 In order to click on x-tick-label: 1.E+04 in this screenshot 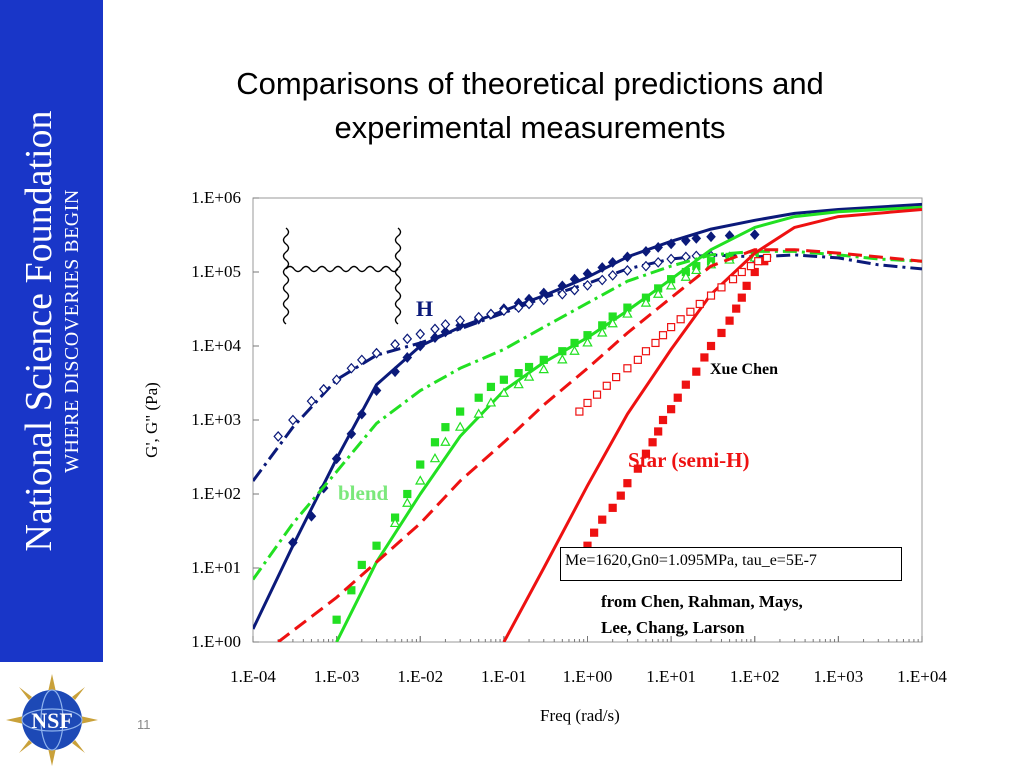, I will do `click(922, 676)`.